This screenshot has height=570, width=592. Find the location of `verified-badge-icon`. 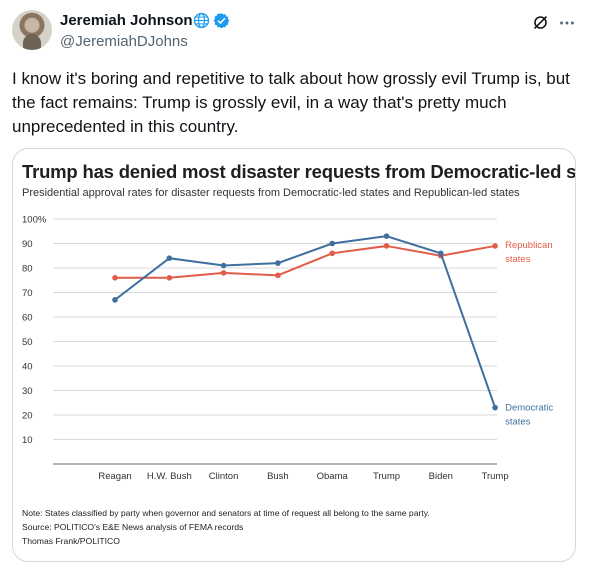

verified-badge-icon is located at coordinates (221, 20).